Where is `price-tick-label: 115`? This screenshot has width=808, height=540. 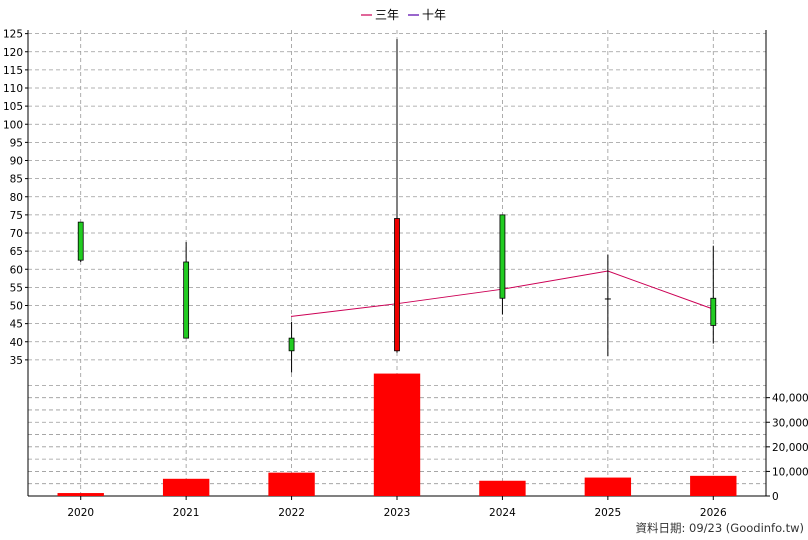
price-tick-label: 115 is located at coordinates (13, 71).